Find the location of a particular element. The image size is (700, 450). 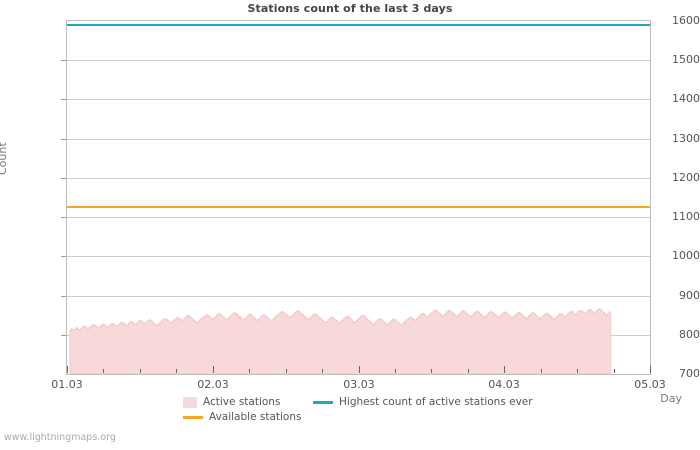

legend-item-available-stations: Available stations is located at coordinates (242, 417).